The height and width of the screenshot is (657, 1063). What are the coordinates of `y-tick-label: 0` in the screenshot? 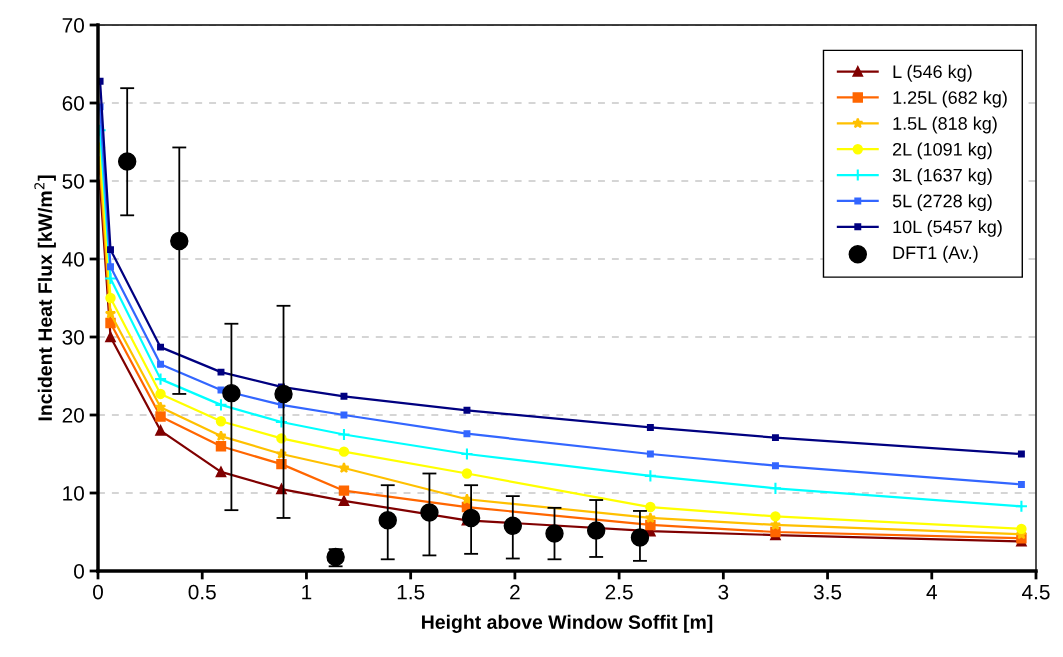 It's located at (79, 571).